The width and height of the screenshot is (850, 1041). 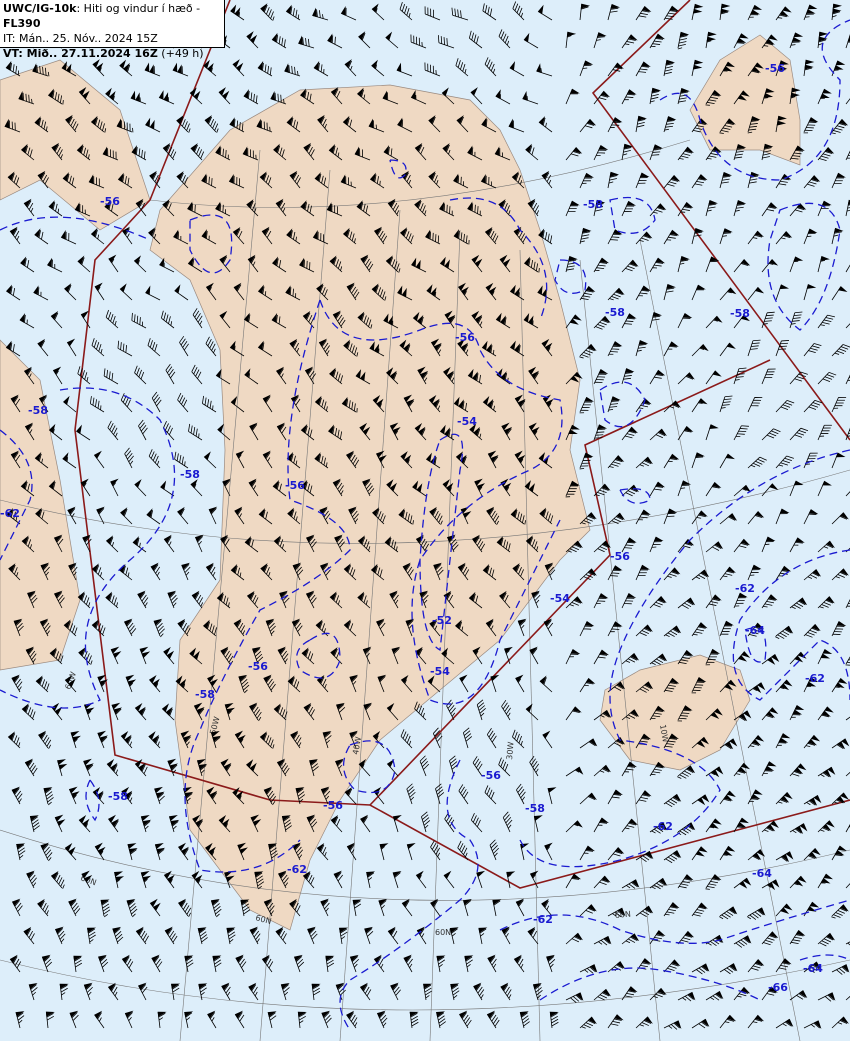 I want to click on isotherm-label: -62, so click(x=543, y=919).